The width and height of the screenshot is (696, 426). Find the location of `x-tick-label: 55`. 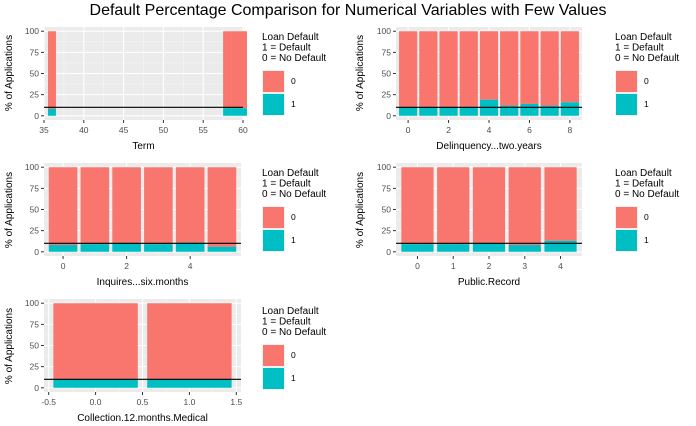

x-tick-label: 55 is located at coordinates (203, 130).